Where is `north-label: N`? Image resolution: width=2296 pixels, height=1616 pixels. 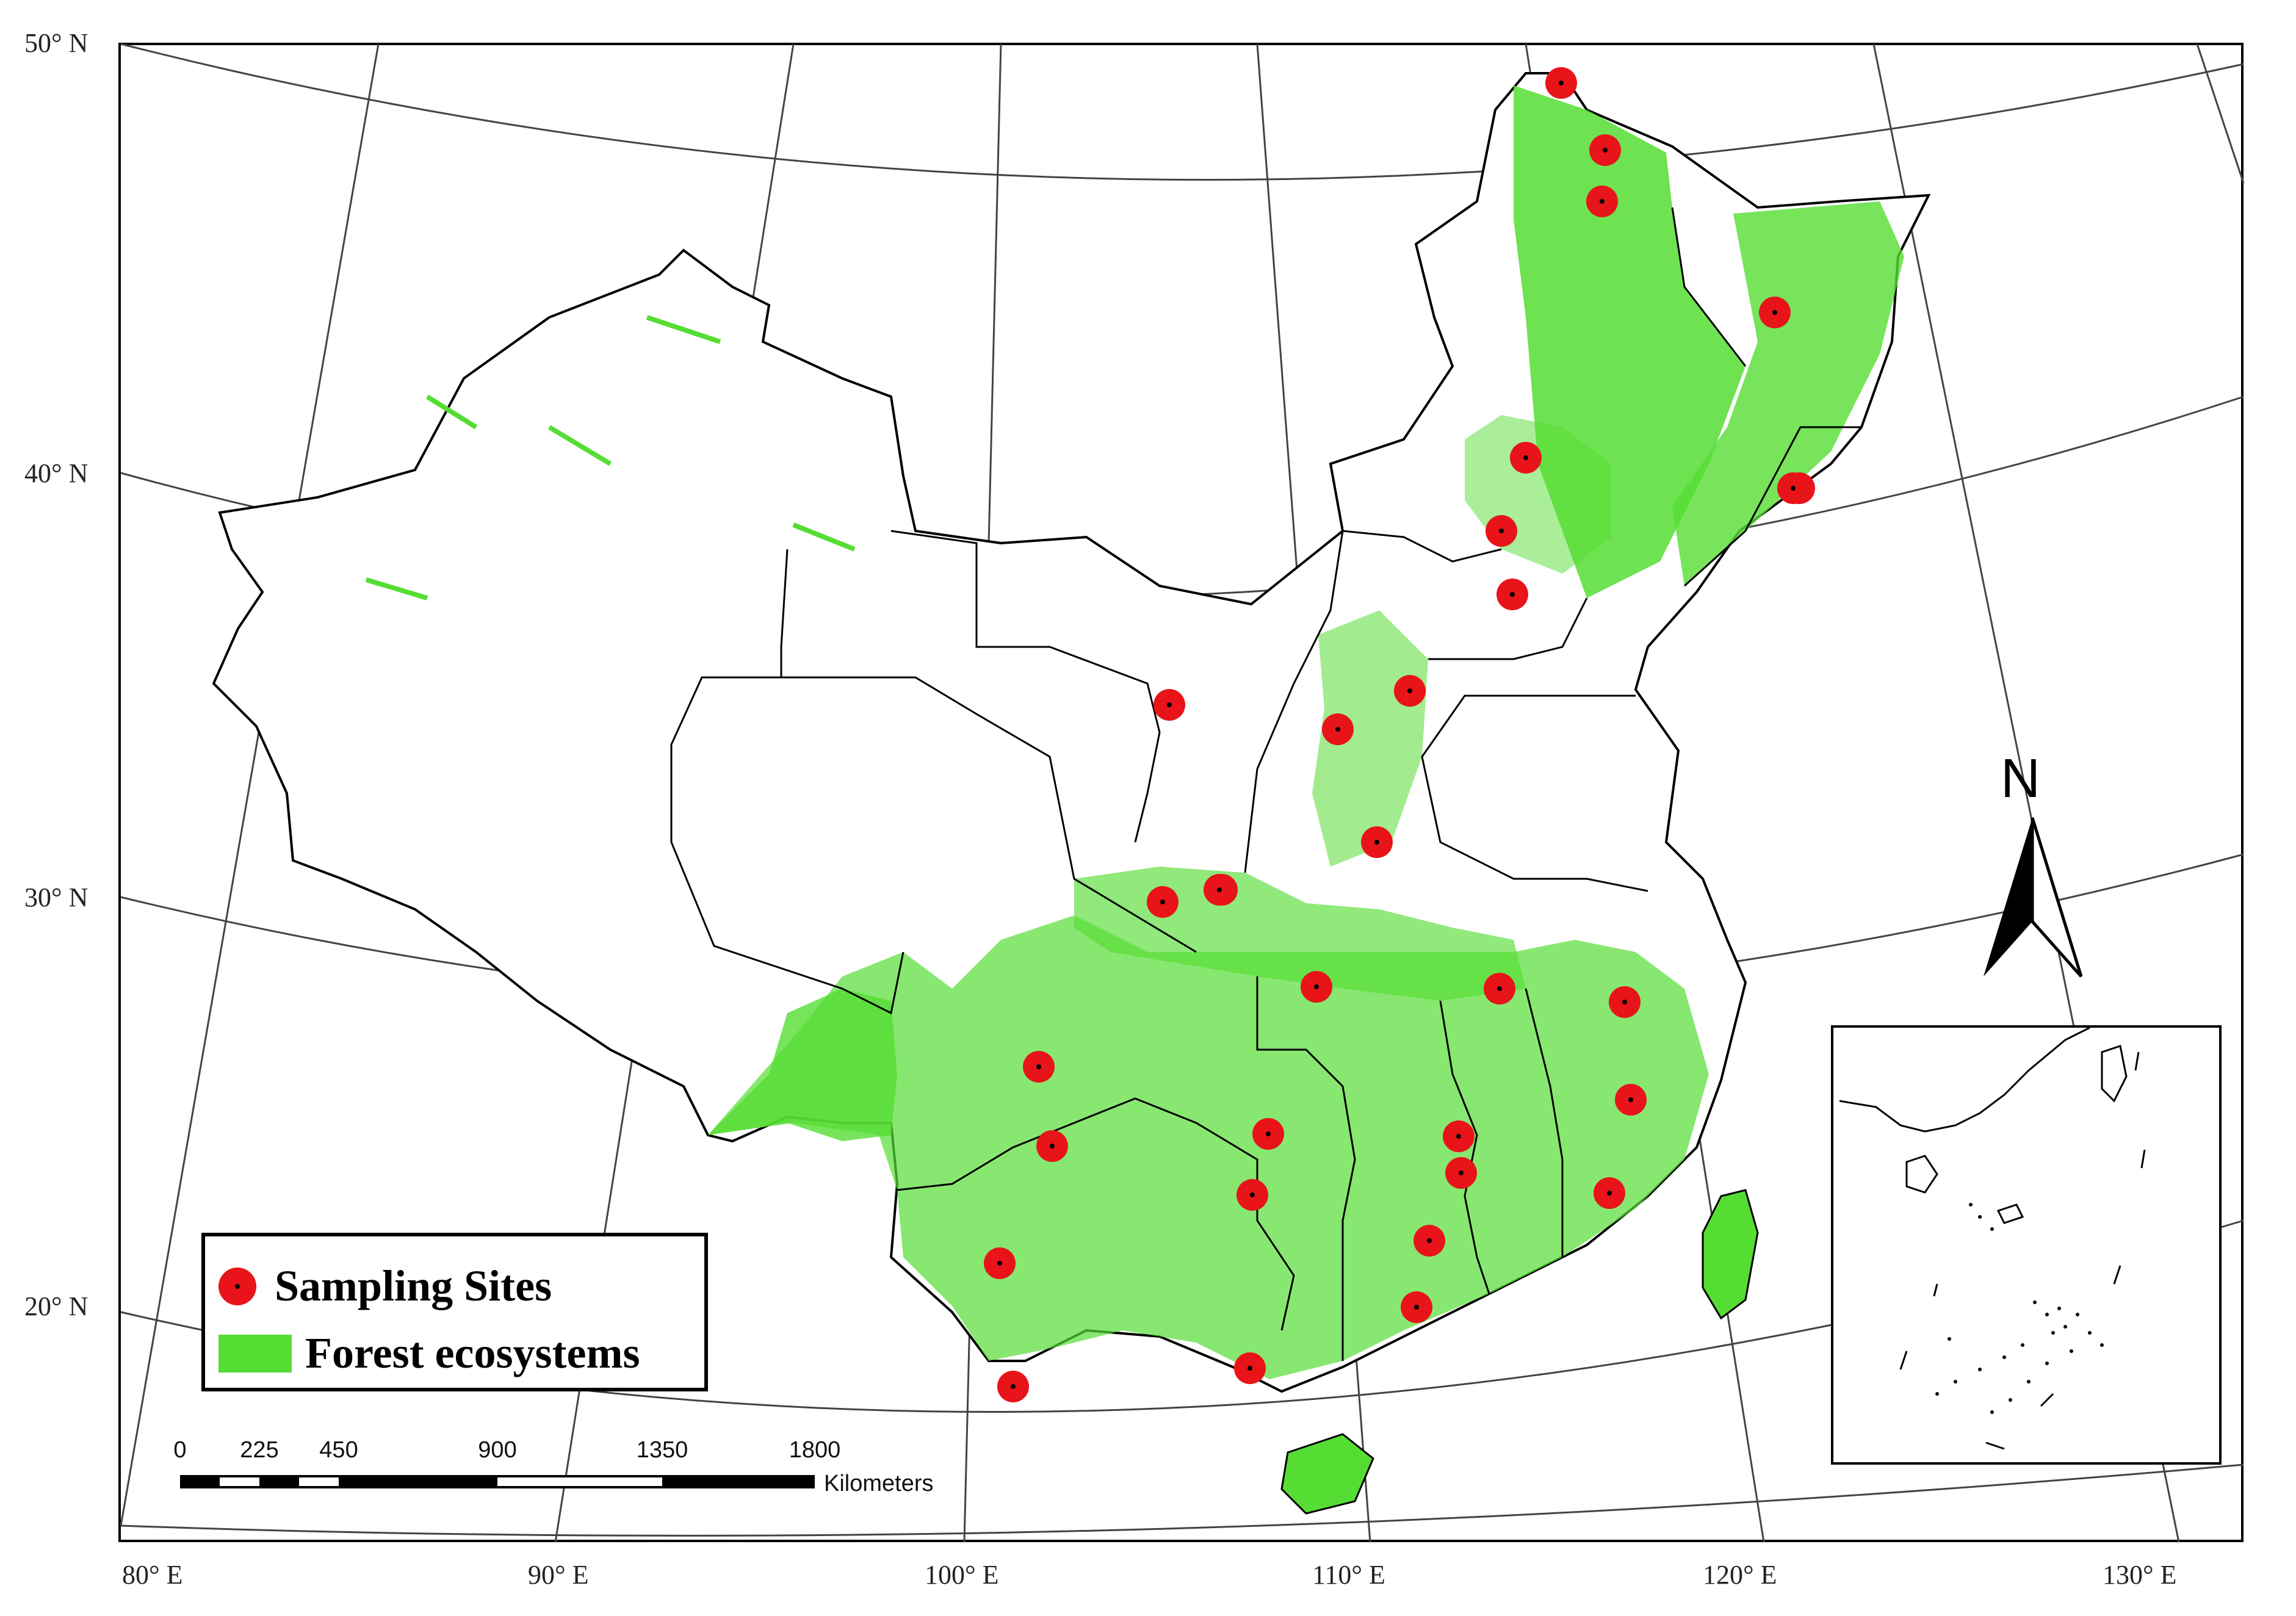 north-label: N is located at coordinates (2021, 778).